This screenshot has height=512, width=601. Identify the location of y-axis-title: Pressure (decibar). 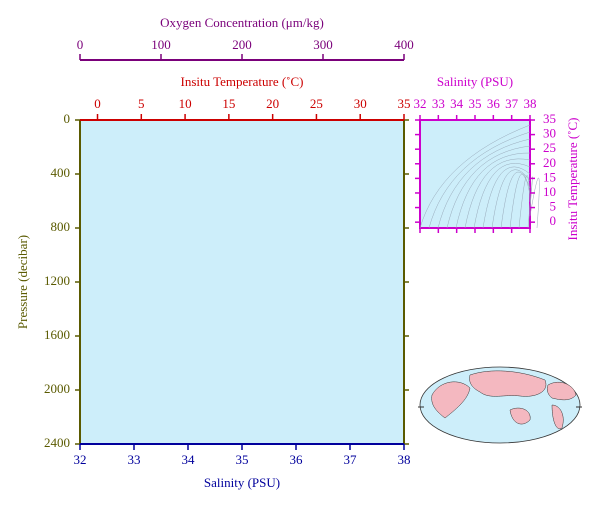
(22, 282).